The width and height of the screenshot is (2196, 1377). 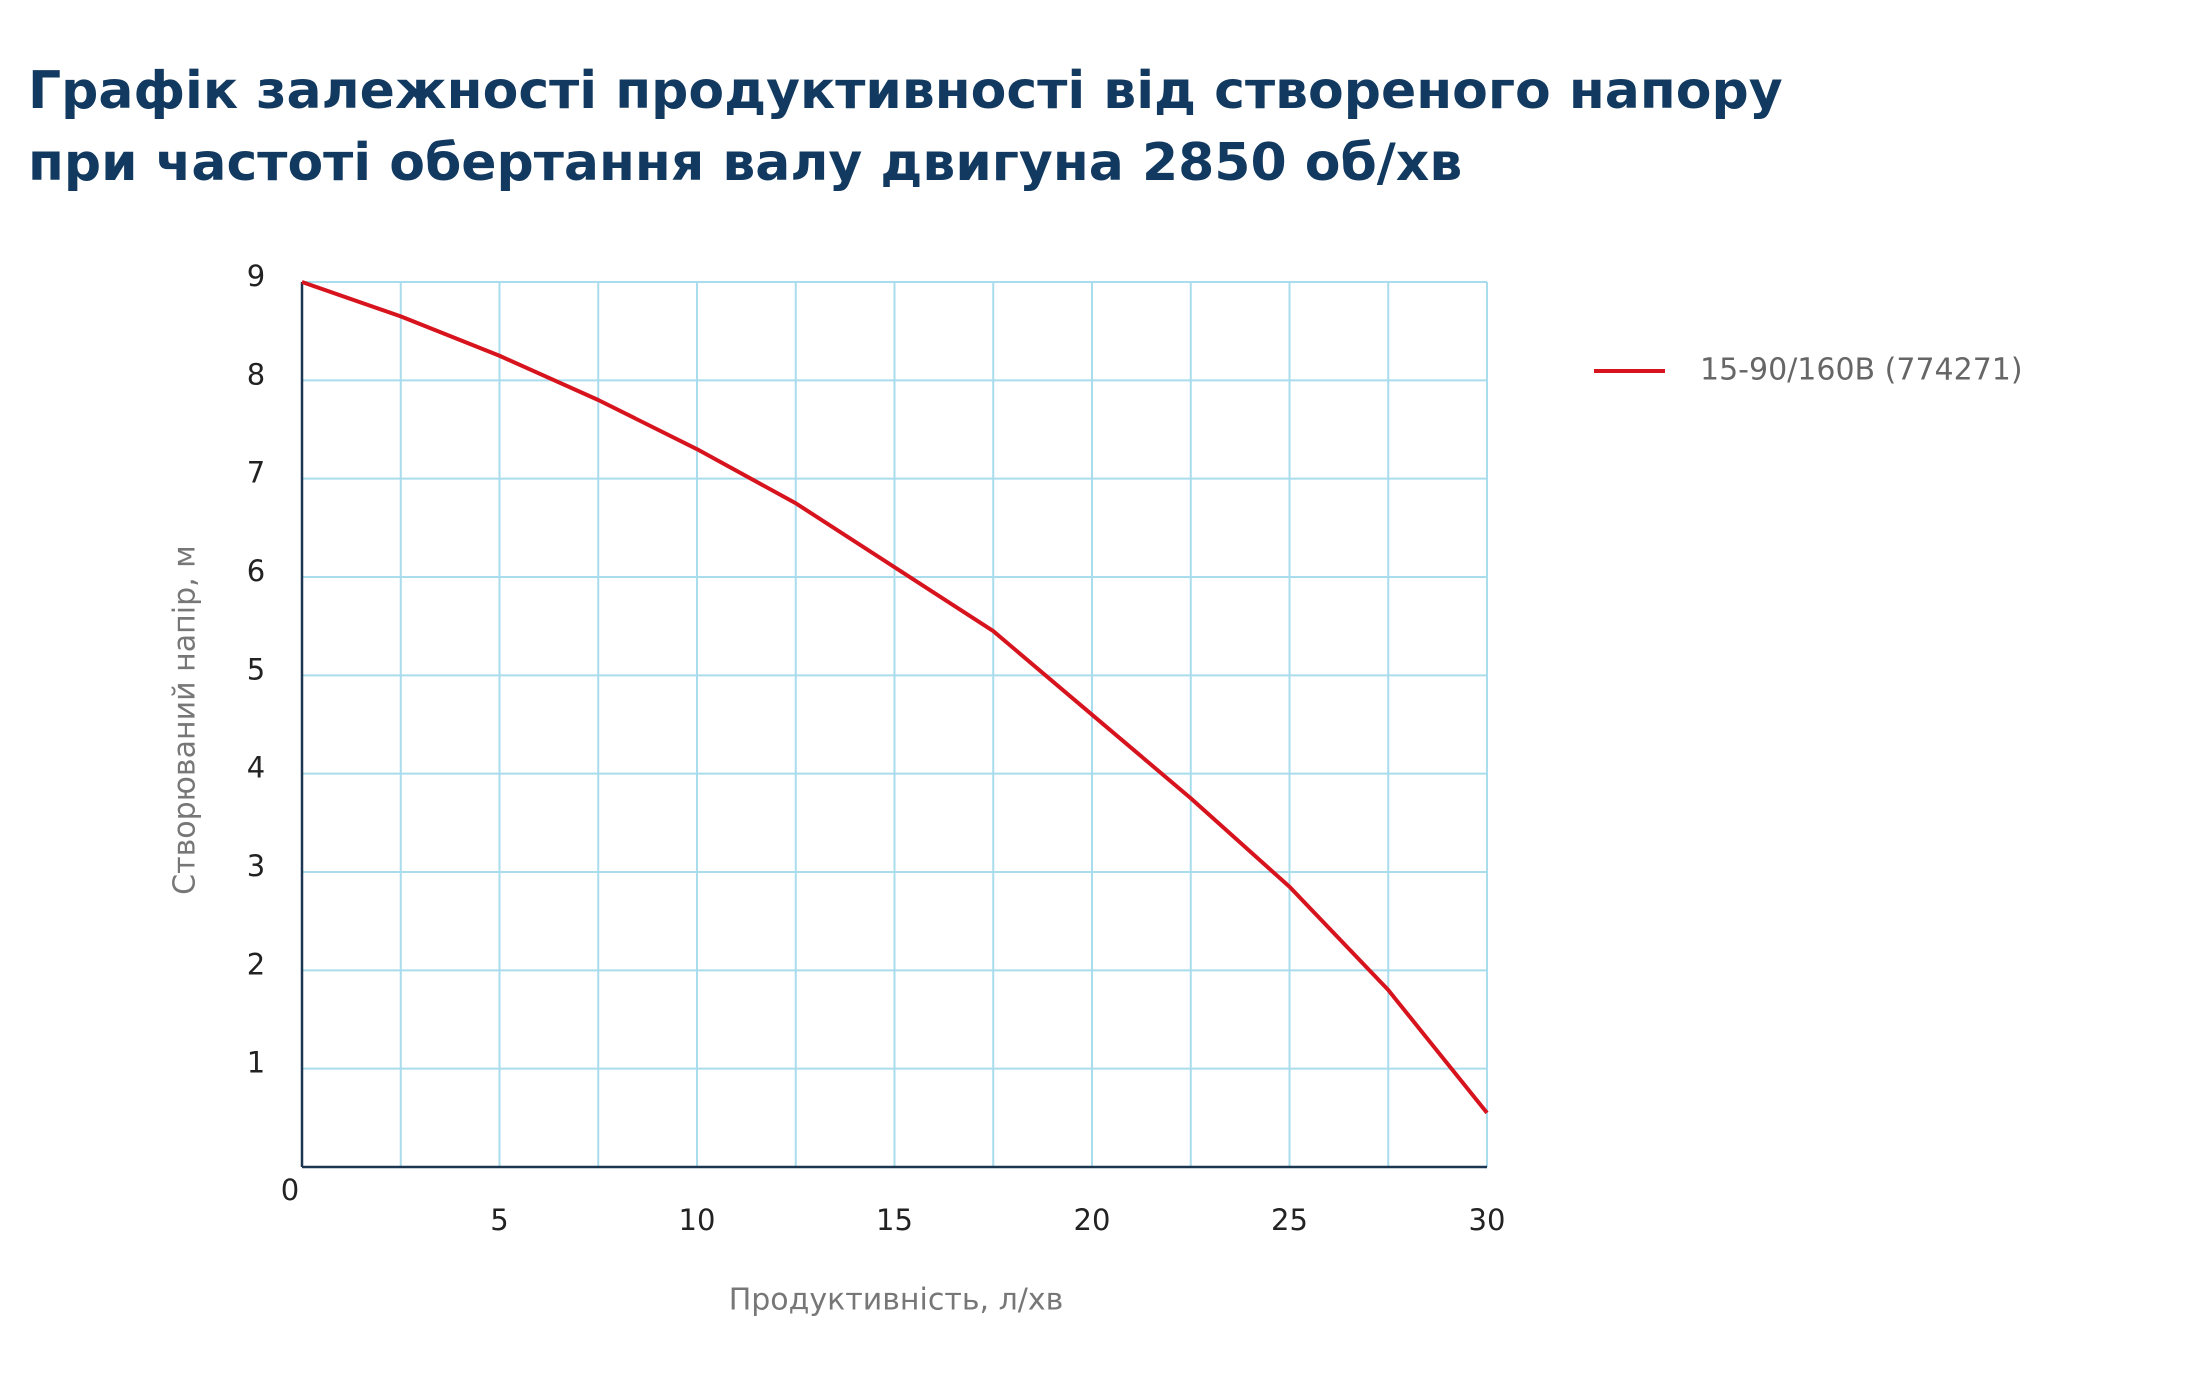 What do you see at coordinates (1092, 1220) in the screenshot?
I see `x-tick-label: 20` at bounding box center [1092, 1220].